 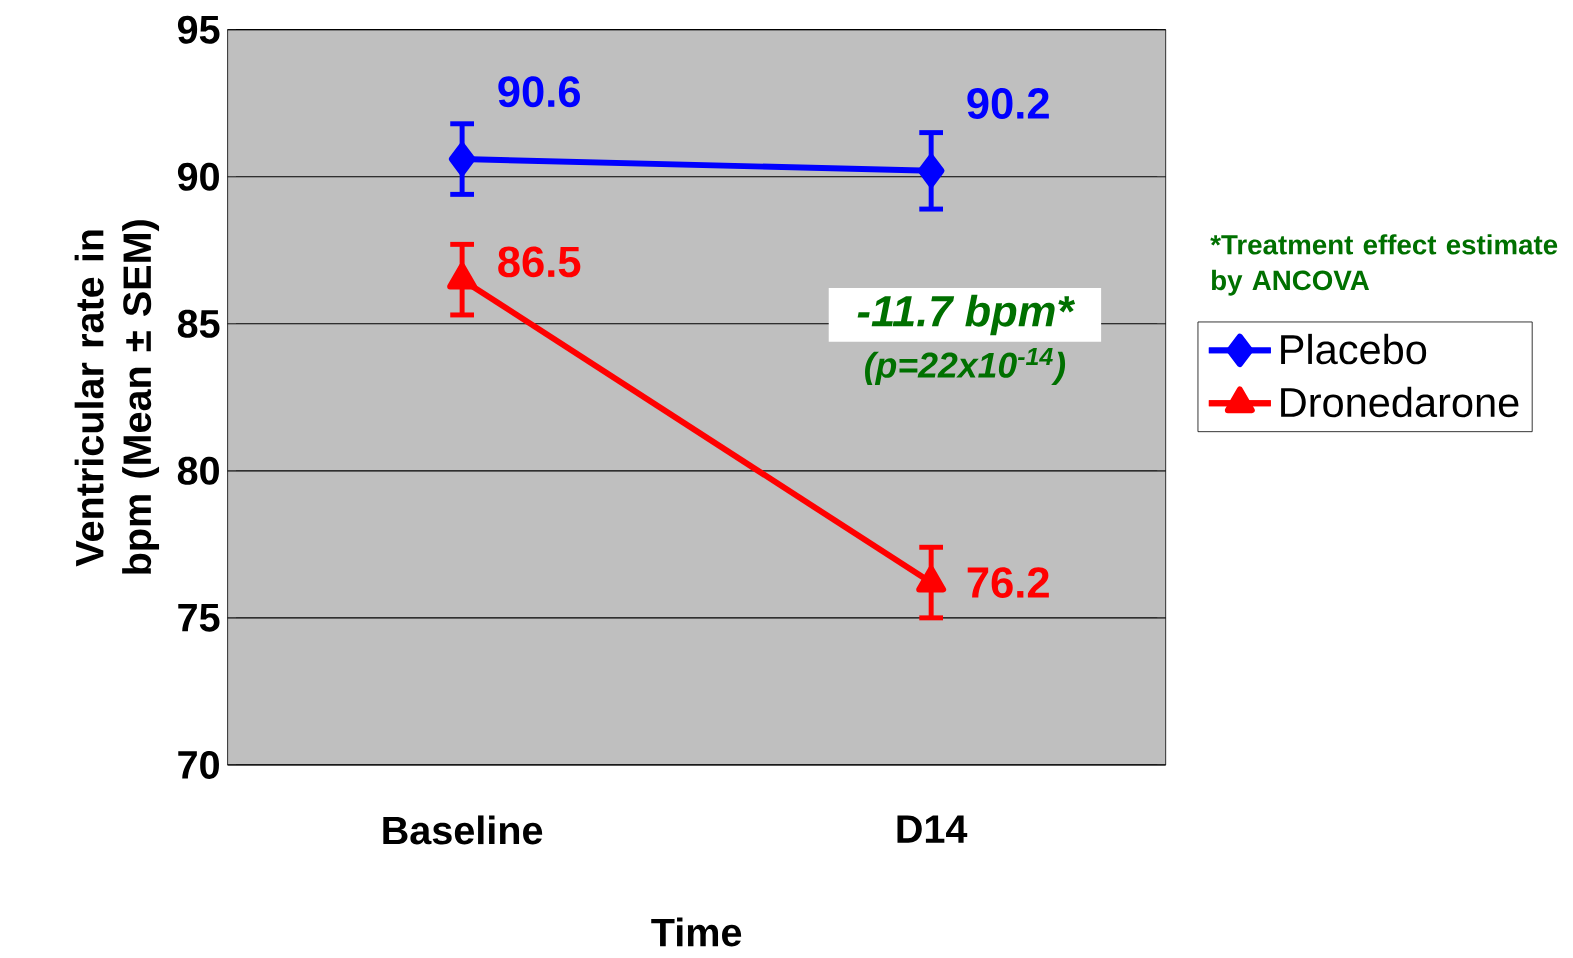 What do you see at coordinates (198, 176) in the screenshot?
I see `y-tick-label: 90` at bounding box center [198, 176].